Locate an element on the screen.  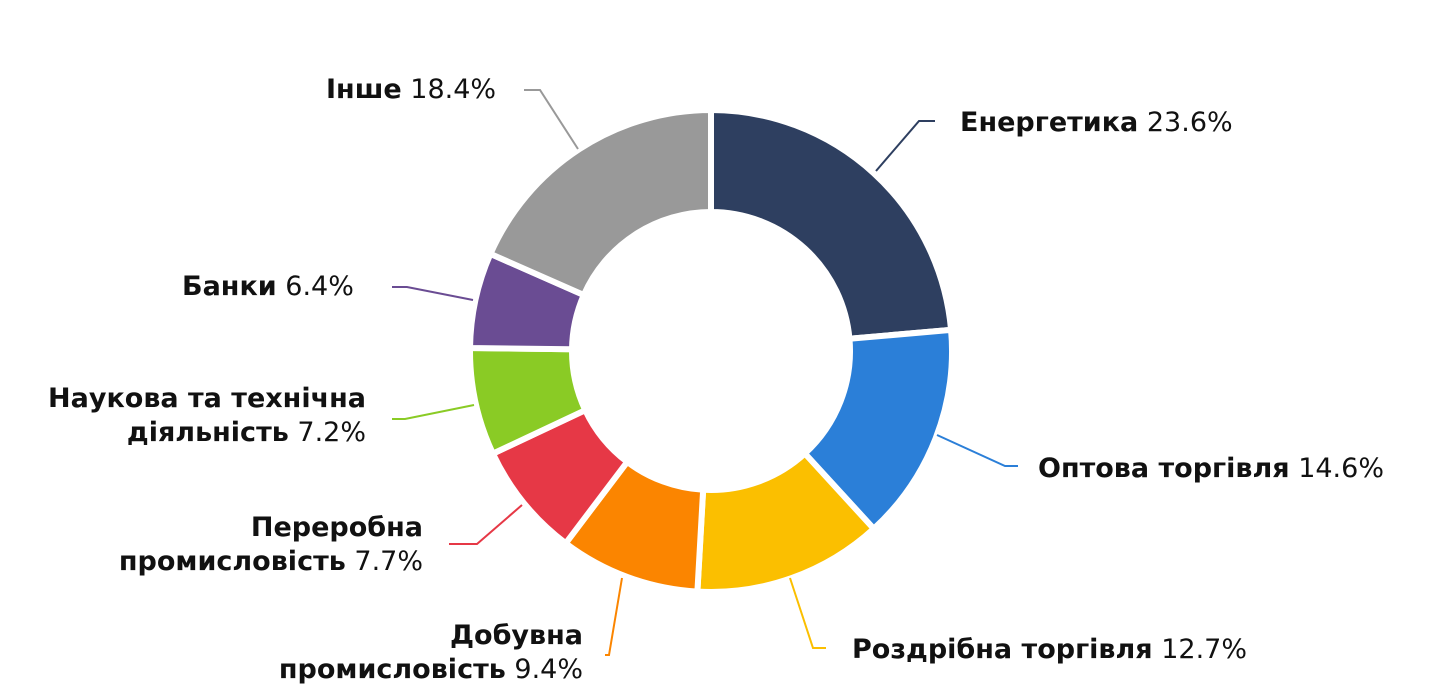
label-manufacturing: Переробна промисловість 7.7% is located at coordinates (270, 544).